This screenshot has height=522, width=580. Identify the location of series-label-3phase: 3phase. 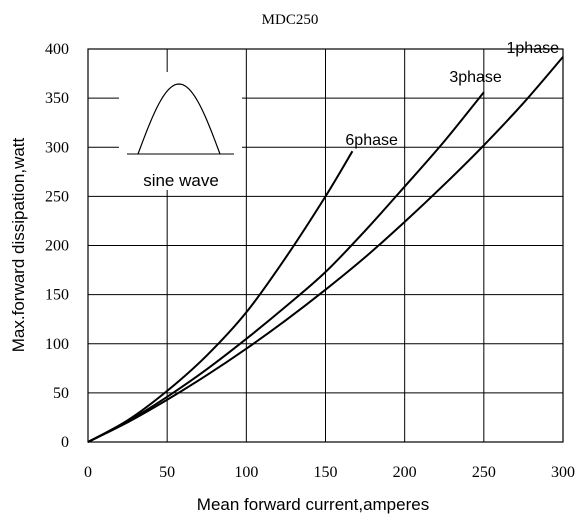
(475, 77).